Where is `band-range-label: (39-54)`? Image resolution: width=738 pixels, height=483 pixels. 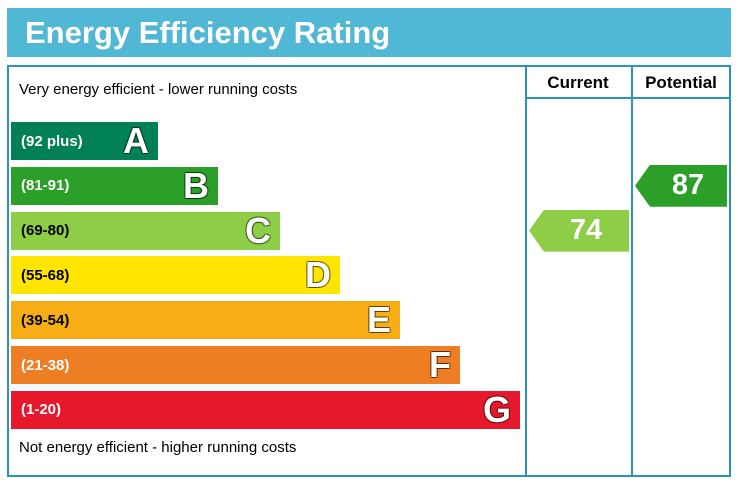 band-range-label: (39-54) is located at coordinates (45, 320).